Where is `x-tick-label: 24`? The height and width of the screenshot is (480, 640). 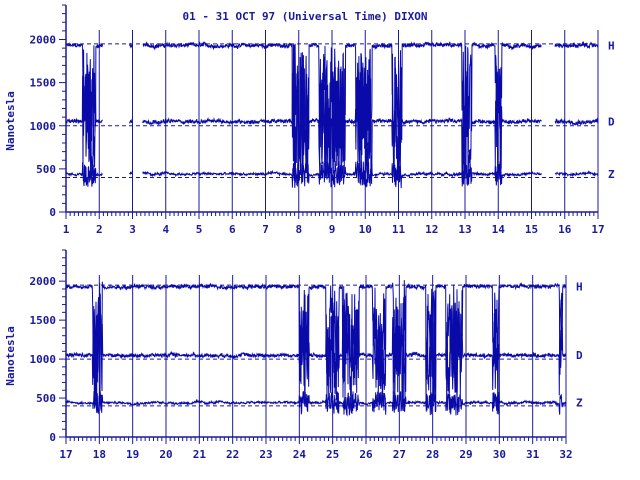
x-tick-label: 24 is located at coordinates (300, 454).